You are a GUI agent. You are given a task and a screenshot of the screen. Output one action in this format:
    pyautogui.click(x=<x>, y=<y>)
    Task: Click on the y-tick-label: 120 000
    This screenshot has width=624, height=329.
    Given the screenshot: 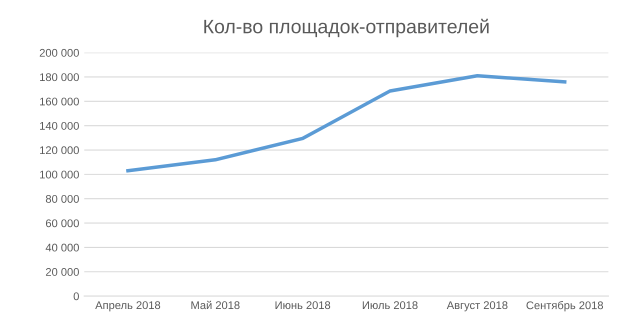 What is the action you would take?
    pyautogui.click(x=59, y=150)
    